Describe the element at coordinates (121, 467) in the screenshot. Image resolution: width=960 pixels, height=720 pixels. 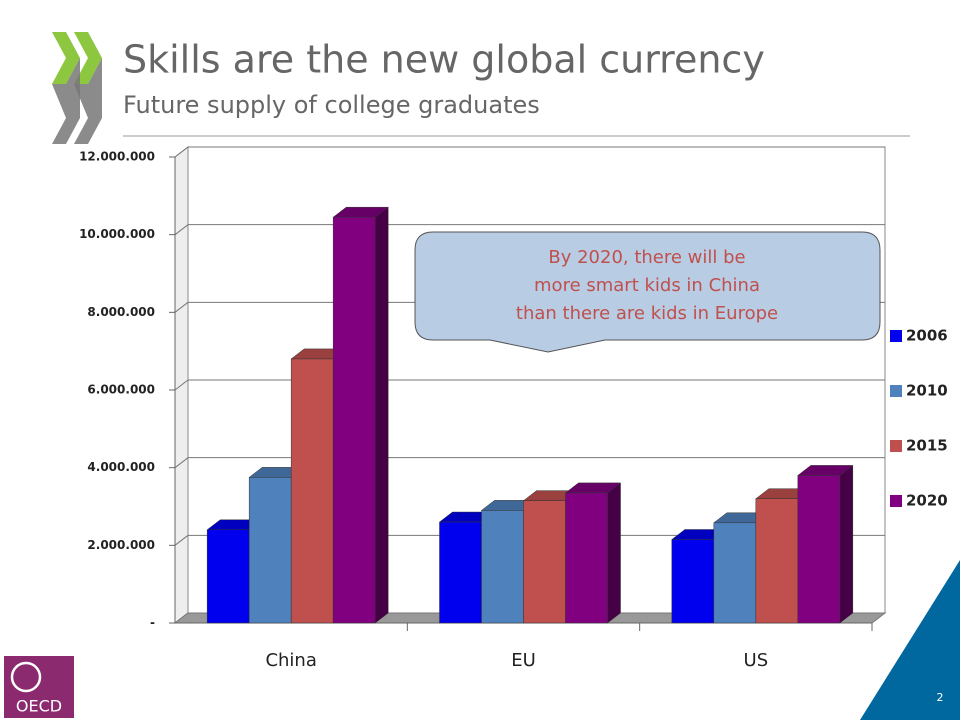
I see `y-tick-label: 4.000.000` at that location.